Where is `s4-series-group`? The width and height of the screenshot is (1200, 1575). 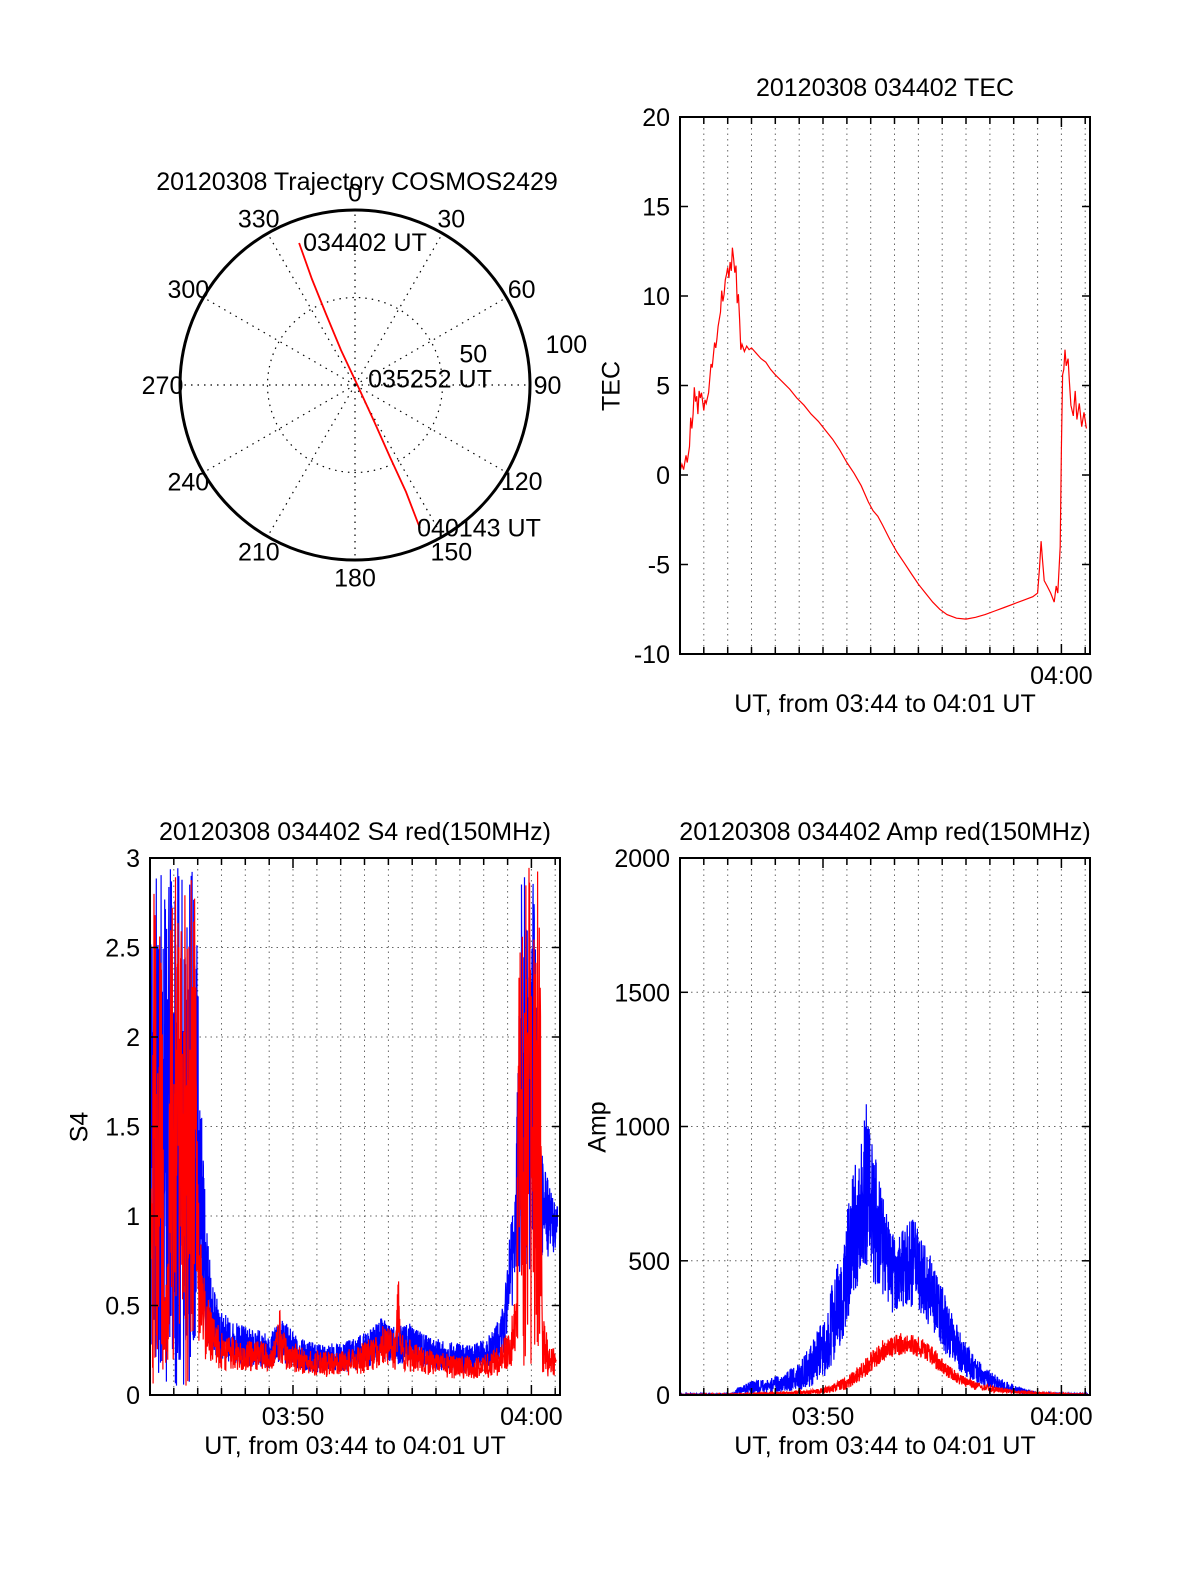
s4-series-group is located at coordinates (354, 1126).